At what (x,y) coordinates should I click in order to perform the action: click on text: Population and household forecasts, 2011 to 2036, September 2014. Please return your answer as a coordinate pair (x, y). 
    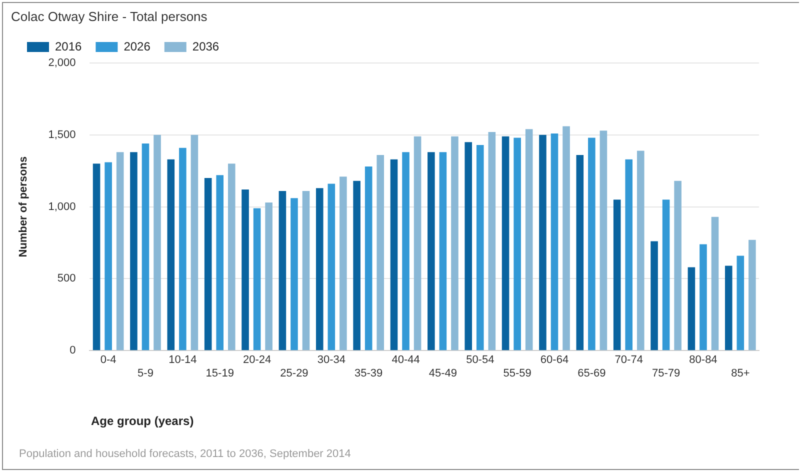
    Looking at the image, I should click on (185, 454).